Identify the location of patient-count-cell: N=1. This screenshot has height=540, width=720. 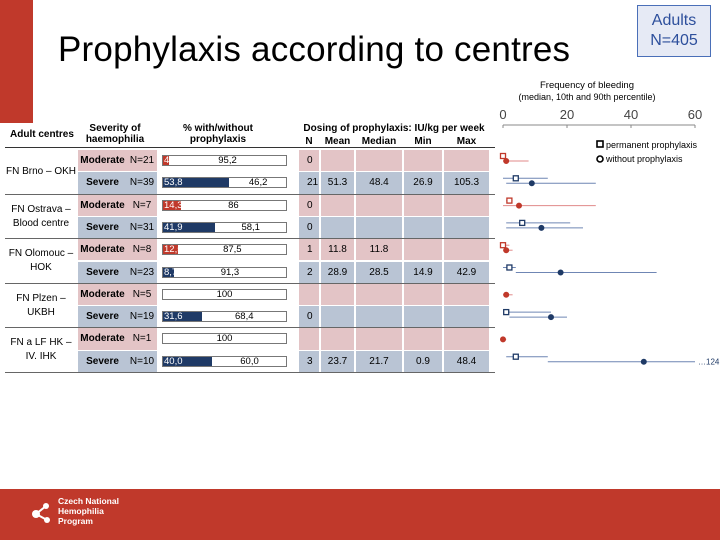
(142, 339).